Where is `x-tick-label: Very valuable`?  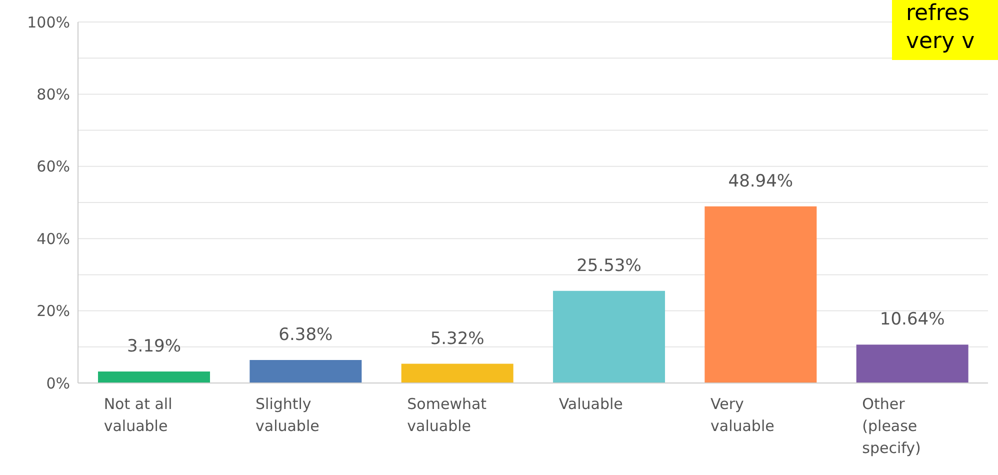
x-tick-label: Very valuable is located at coordinates (742, 415).